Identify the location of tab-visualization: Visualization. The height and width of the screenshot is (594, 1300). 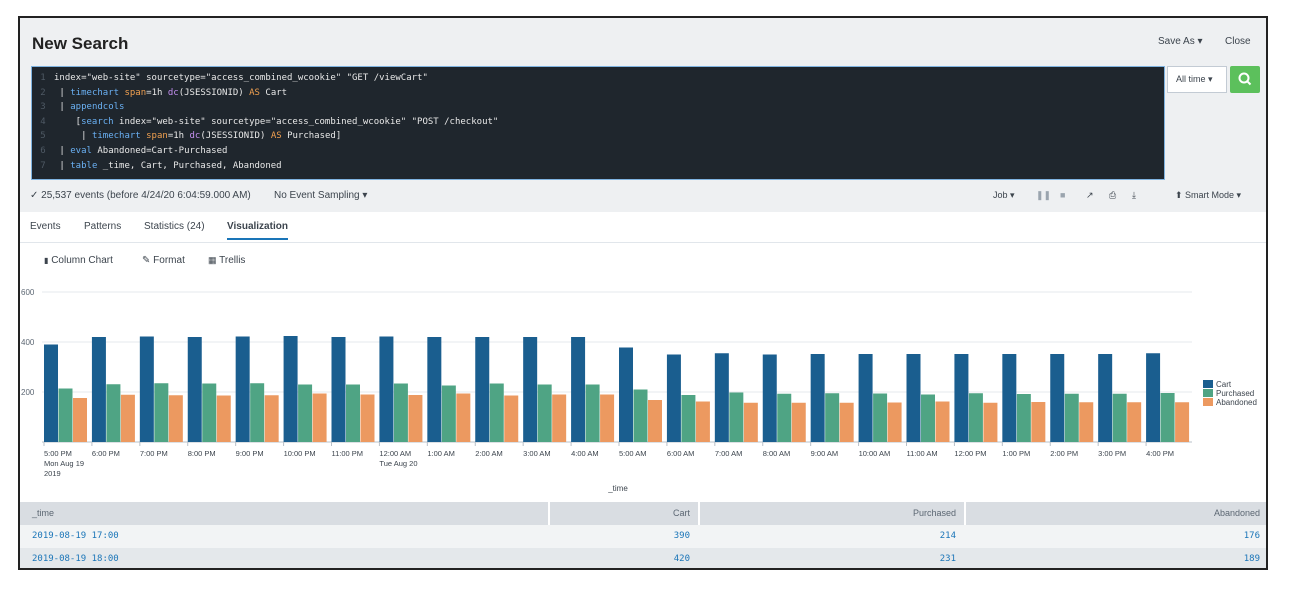
(257, 230).